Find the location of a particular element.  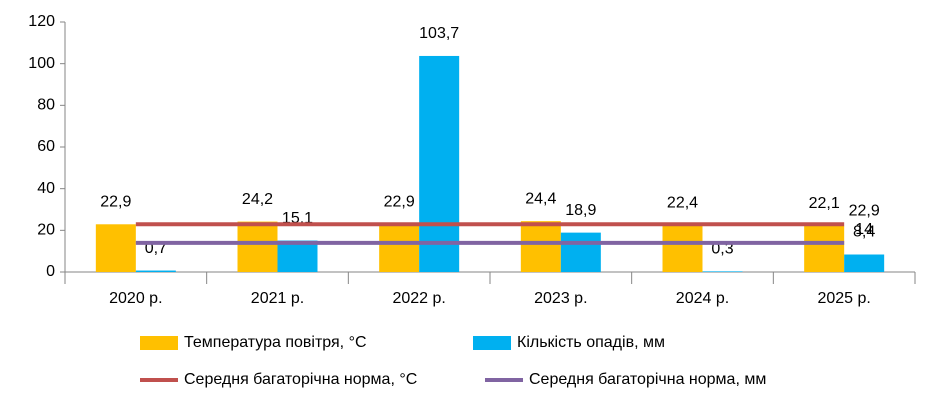

value-label: 18,9 is located at coordinates (580, 210).